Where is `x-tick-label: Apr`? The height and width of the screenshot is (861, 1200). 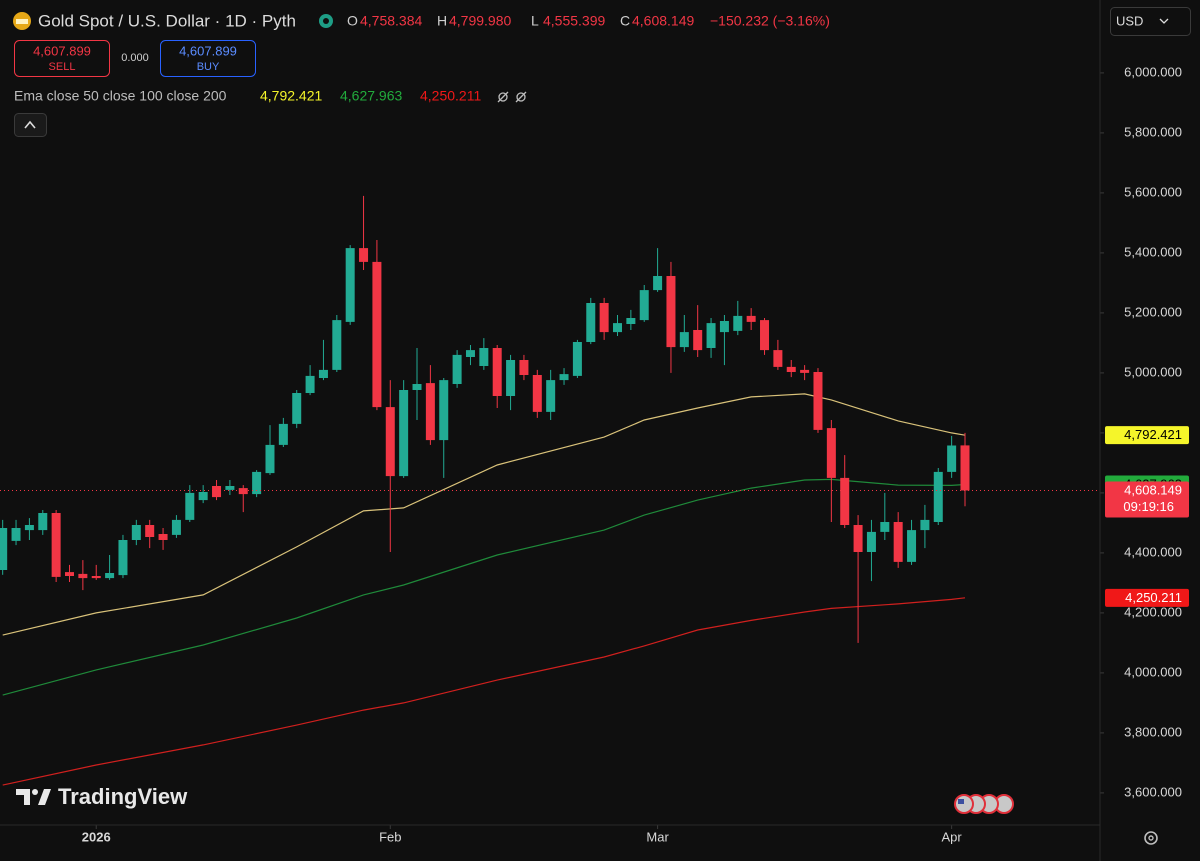 x-tick-label: Apr is located at coordinates (952, 836).